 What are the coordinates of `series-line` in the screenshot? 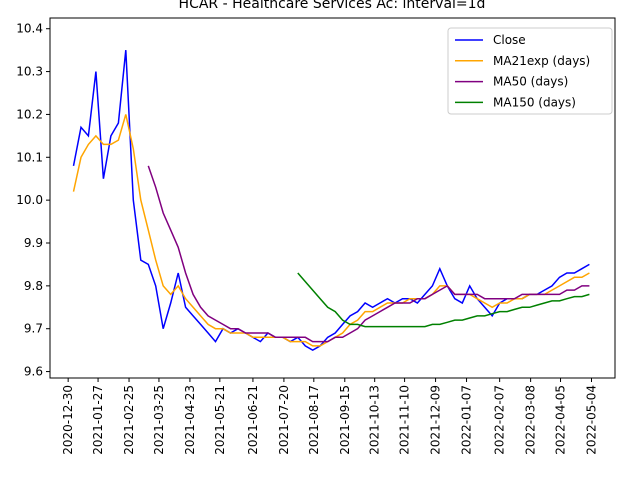 It's located at (443, 300).